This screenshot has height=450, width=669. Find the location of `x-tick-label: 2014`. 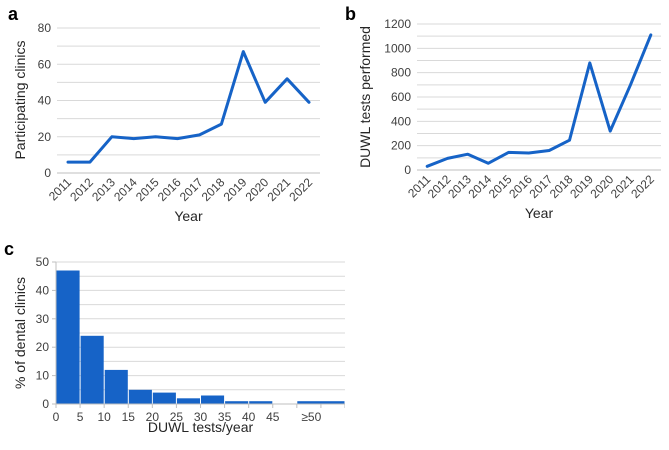

x-tick-label: 2014 is located at coordinates (125, 189).